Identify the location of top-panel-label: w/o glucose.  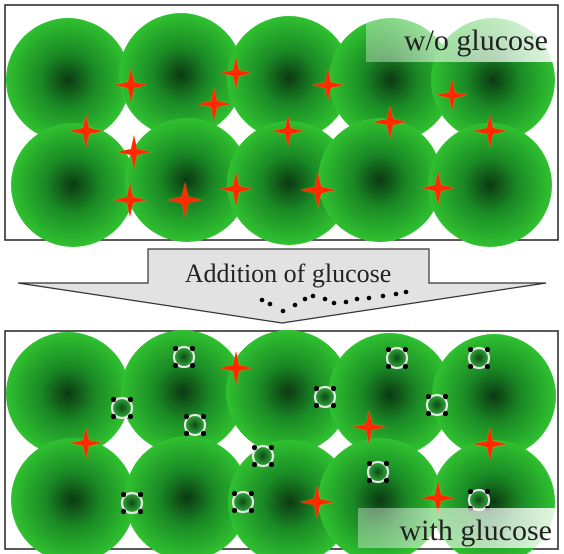
(476, 40).